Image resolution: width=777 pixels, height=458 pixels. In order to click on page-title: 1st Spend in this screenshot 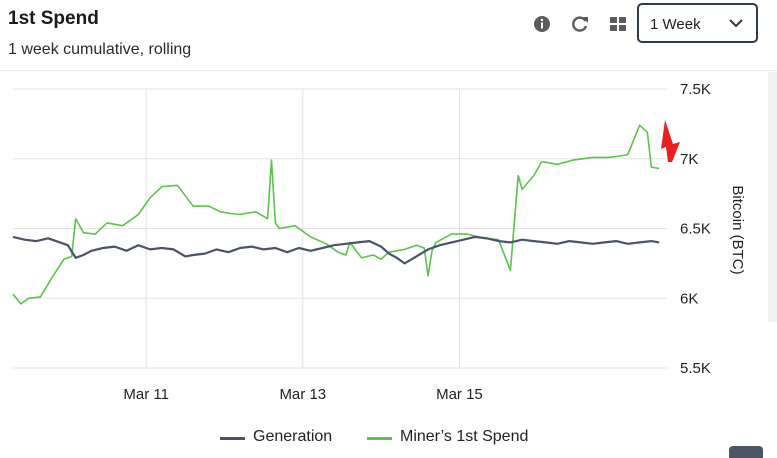, I will do `click(53, 18)`.